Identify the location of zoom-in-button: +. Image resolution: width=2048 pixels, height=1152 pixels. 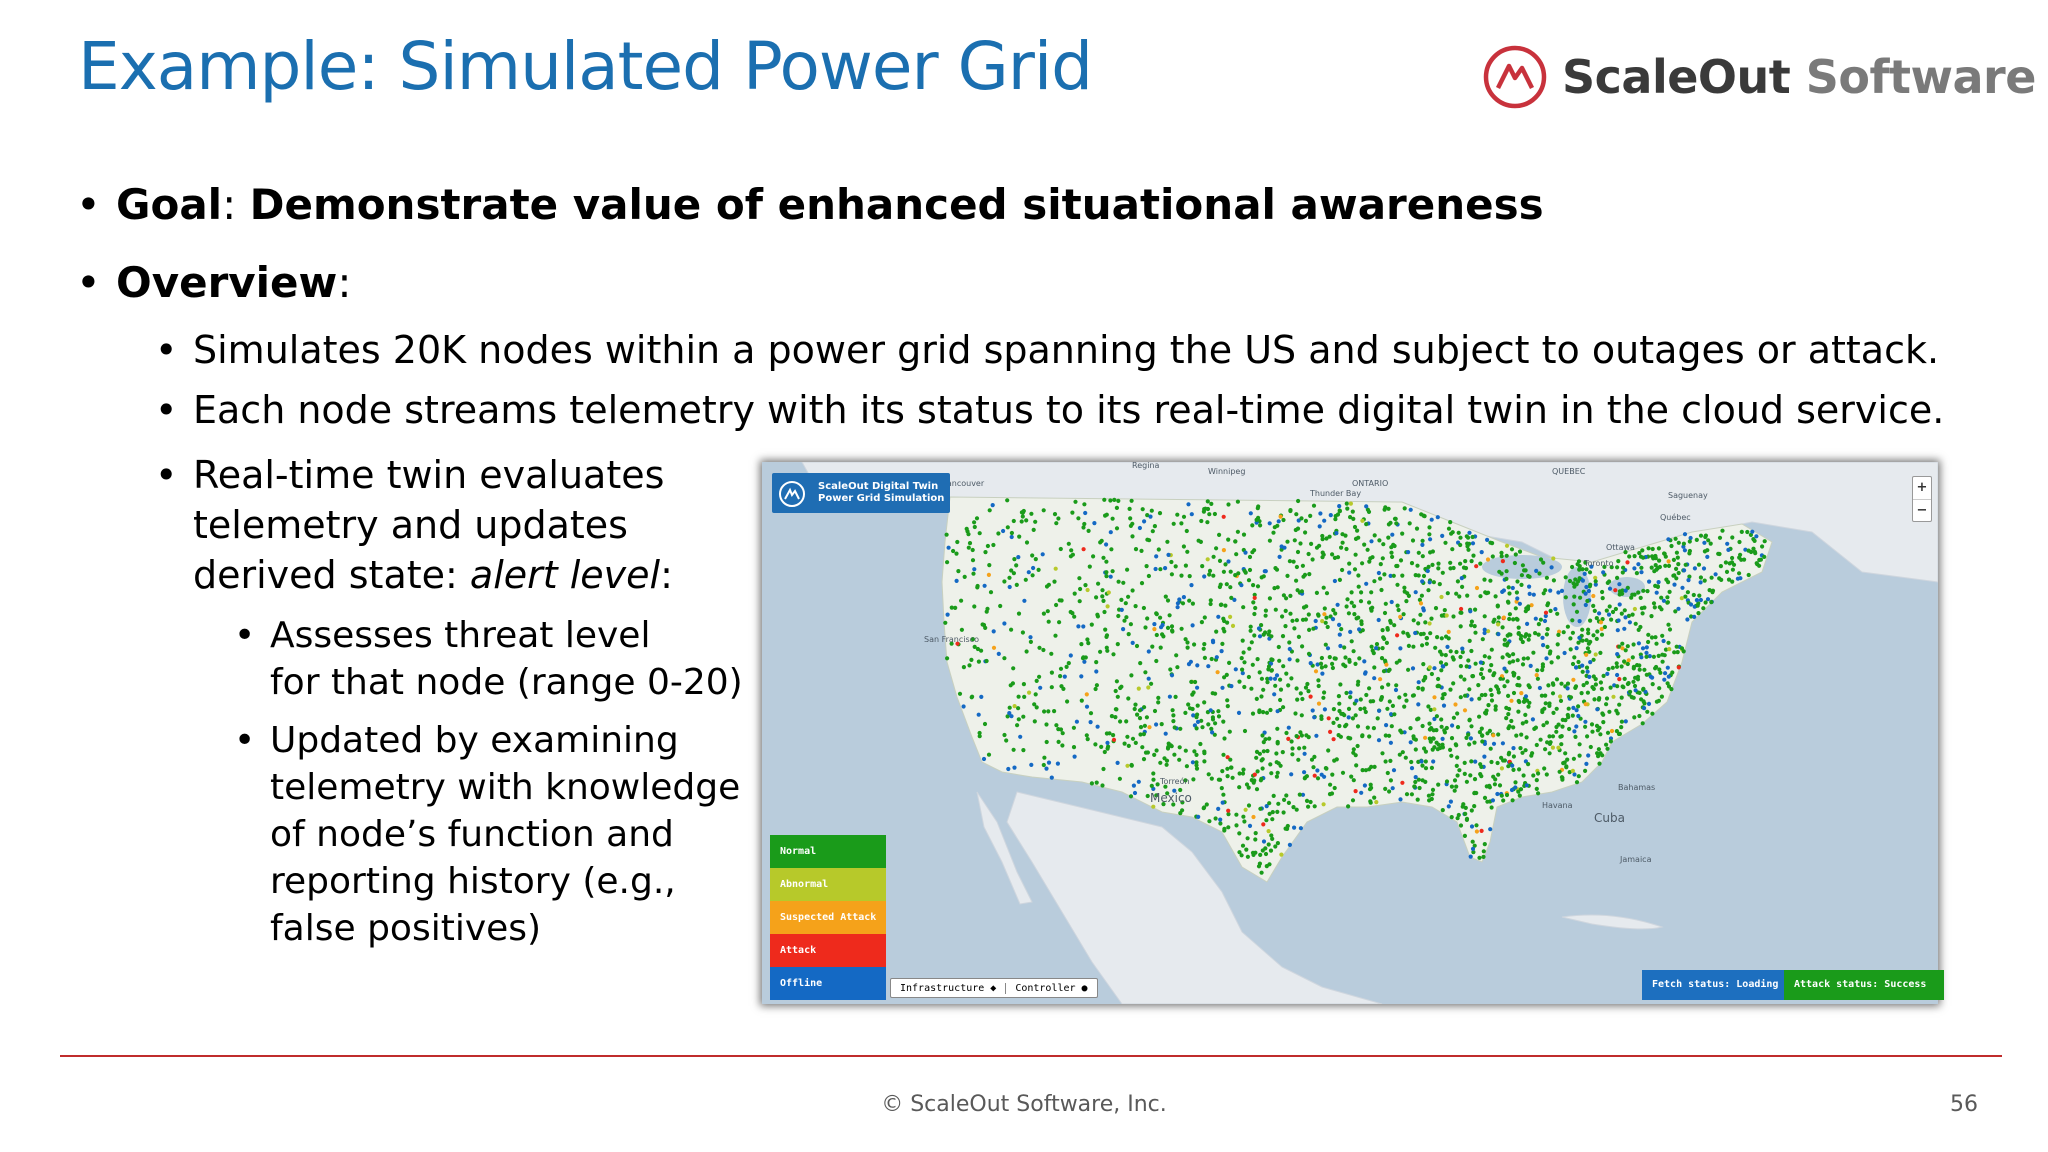
(1922, 487).